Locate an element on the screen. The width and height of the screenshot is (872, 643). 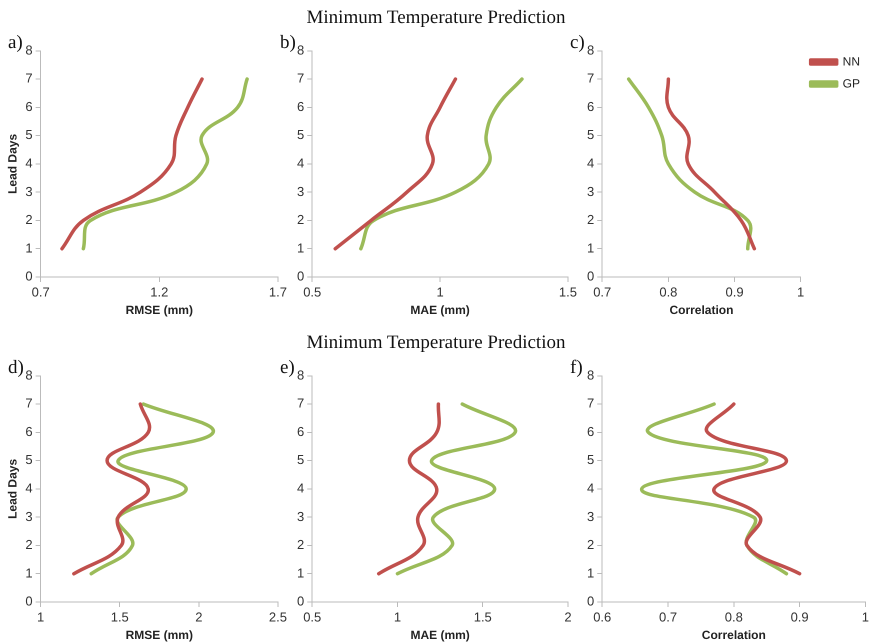
x-axis-title: RMSE (mm) is located at coordinates (159, 635).